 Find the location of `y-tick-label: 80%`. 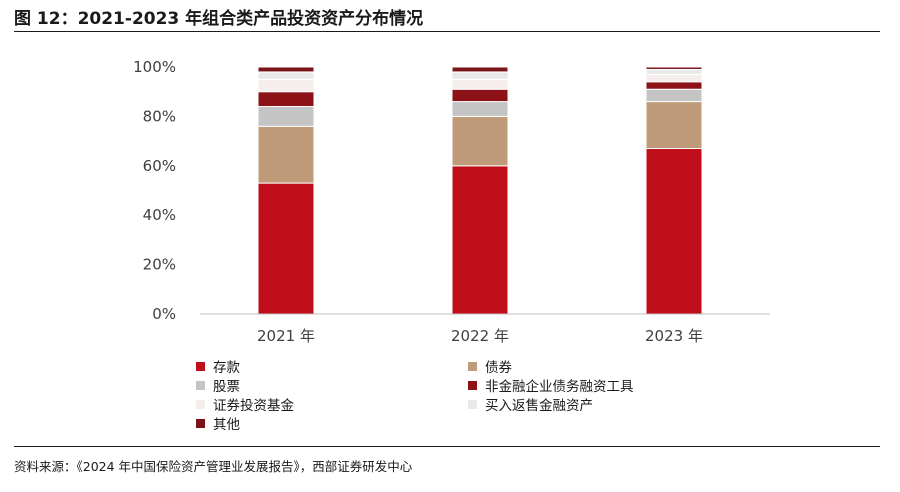

y-tick-label: 80% is located at coordinates (159, 116).